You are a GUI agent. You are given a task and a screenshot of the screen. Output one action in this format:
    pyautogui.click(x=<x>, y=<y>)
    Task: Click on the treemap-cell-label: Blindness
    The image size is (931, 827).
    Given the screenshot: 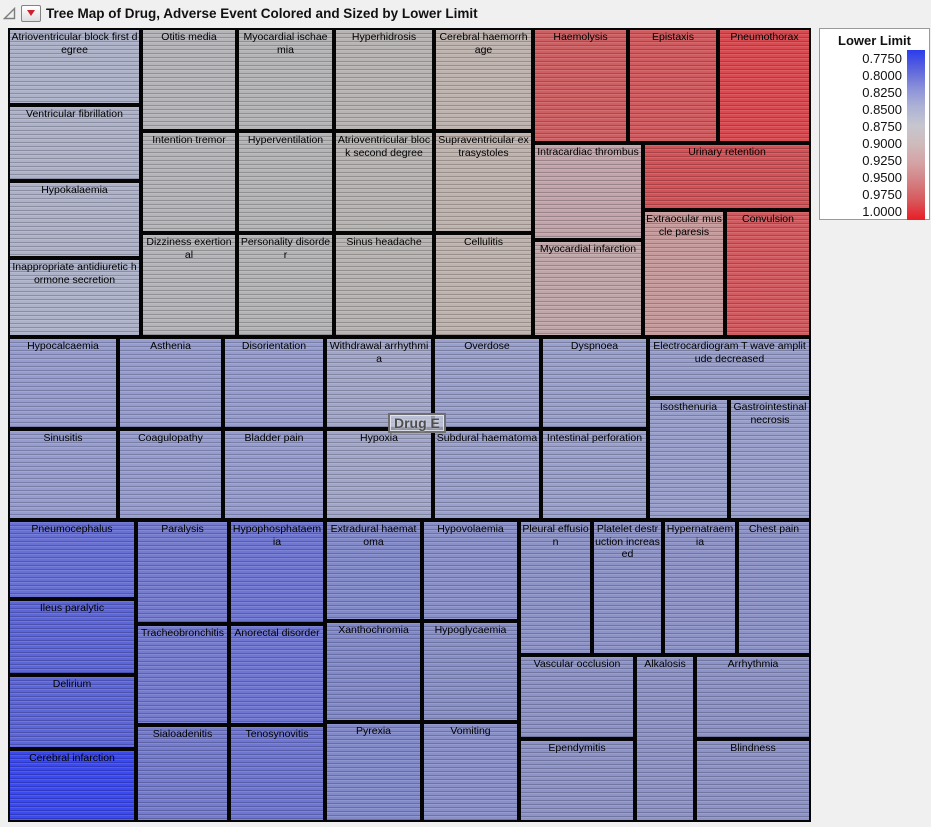 What is the action you would take?
    pyautogui.click(x=753, y=748)
    